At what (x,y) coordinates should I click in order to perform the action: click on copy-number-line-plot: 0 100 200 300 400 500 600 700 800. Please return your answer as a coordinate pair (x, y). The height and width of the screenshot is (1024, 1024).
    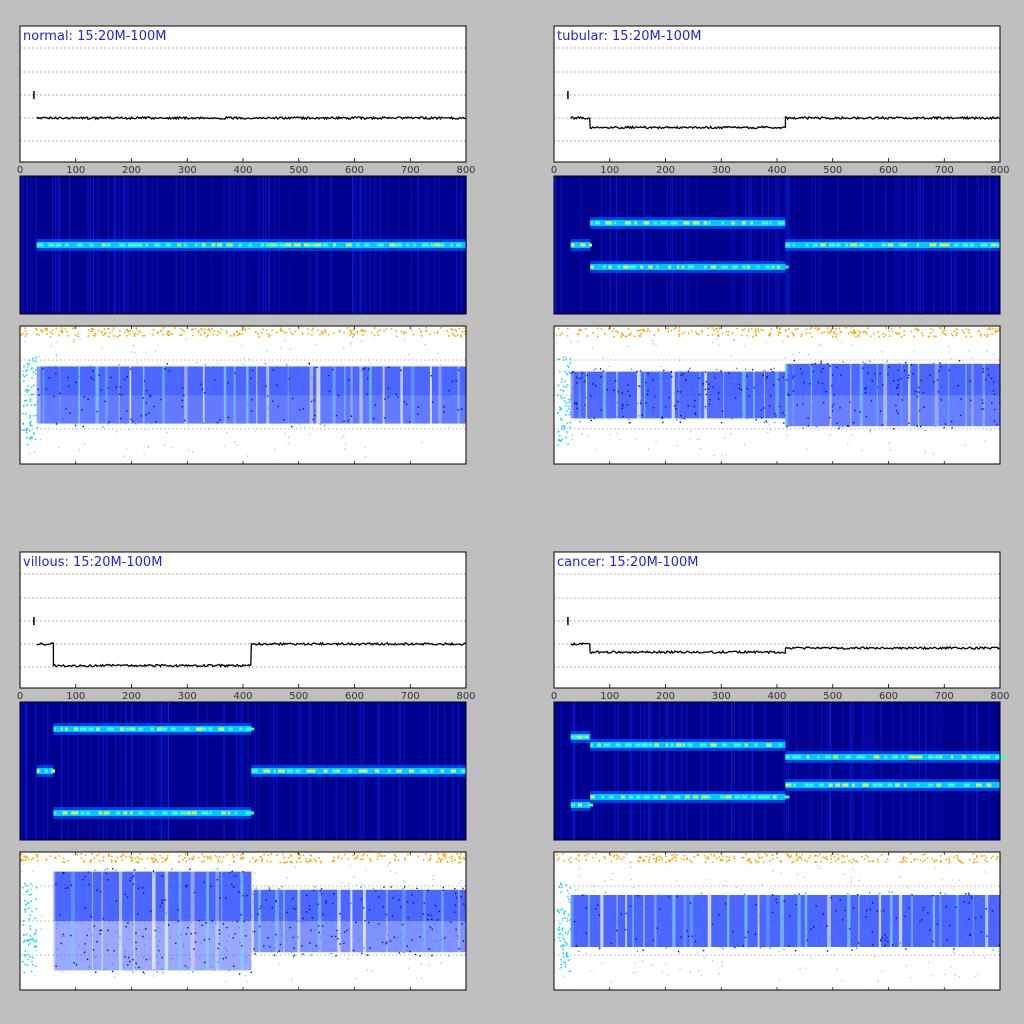
    Looking at the image, I should click on (780, 100).